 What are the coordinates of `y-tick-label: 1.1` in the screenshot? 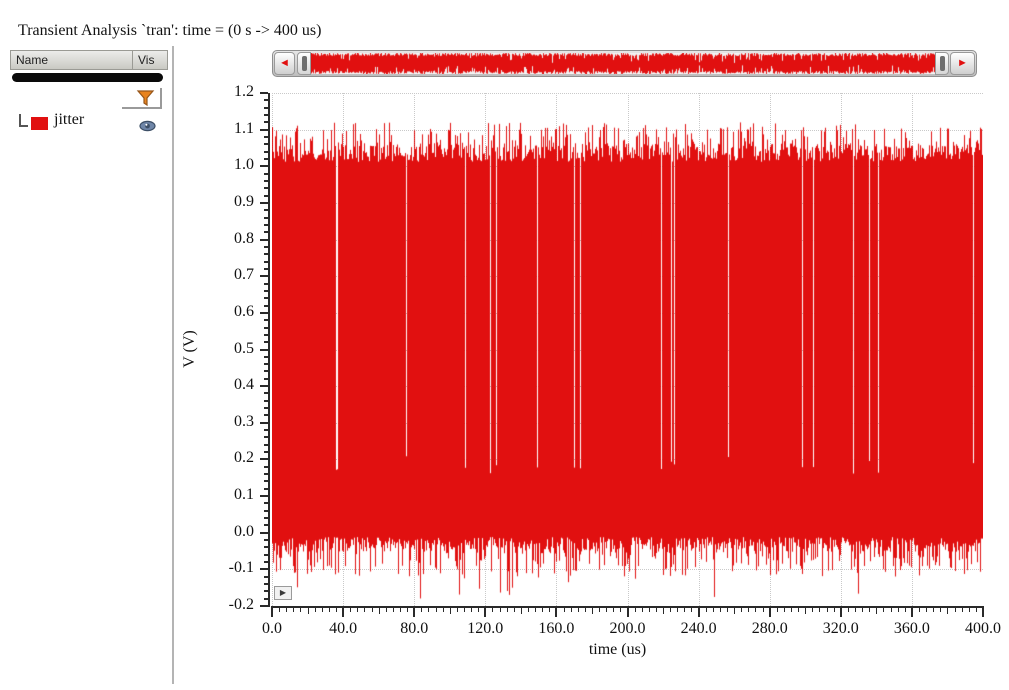 It's located at (244, 128).